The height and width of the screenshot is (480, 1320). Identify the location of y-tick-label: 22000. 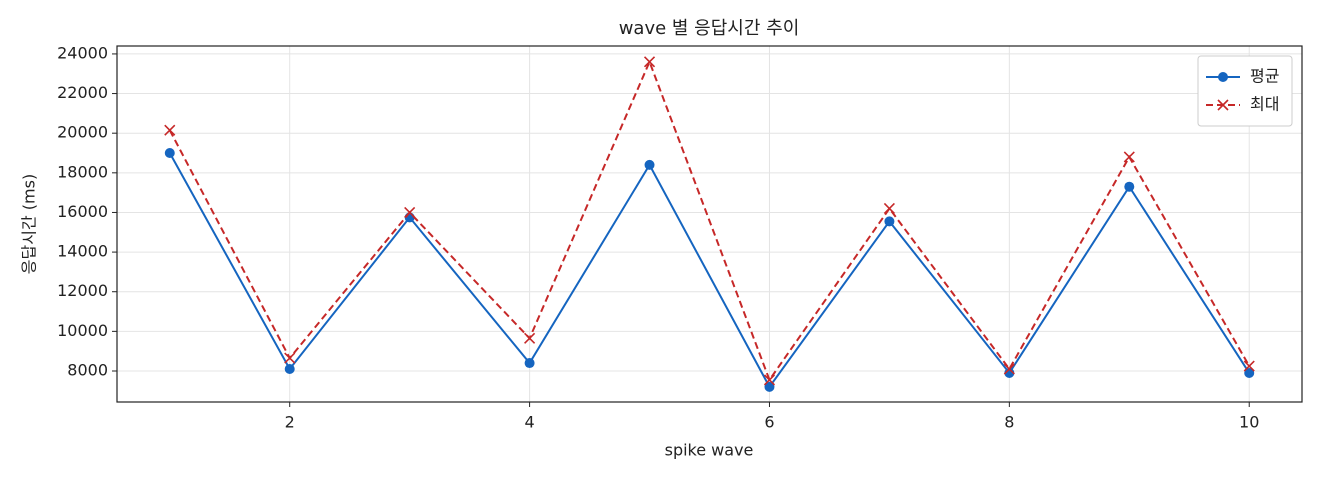
(82, 92).